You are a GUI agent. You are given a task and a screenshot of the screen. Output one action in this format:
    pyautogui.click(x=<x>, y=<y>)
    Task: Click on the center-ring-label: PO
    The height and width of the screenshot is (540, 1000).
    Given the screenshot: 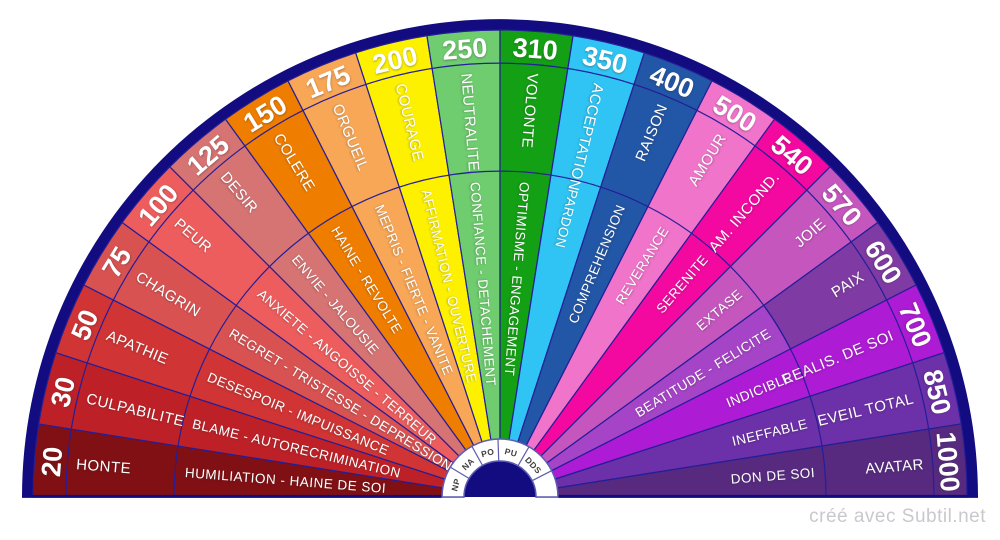 What is the action you would take?
    pyautogui.click(x=487, y=452)
    